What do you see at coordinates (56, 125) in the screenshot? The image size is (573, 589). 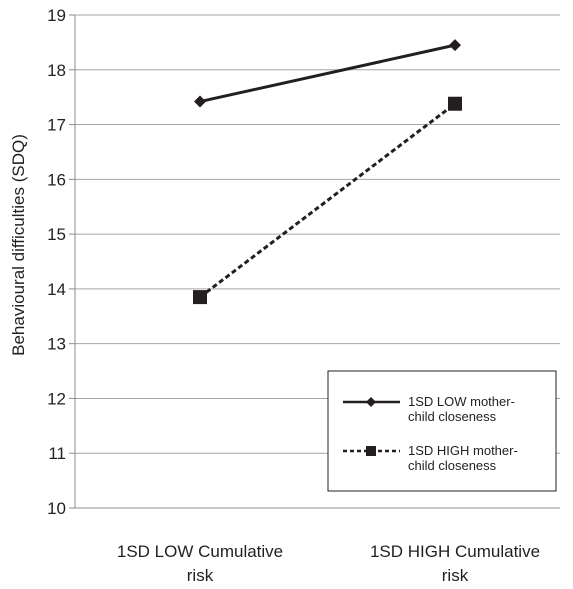 I see `y-tick-label: 17` at bounding box center [56, 125].